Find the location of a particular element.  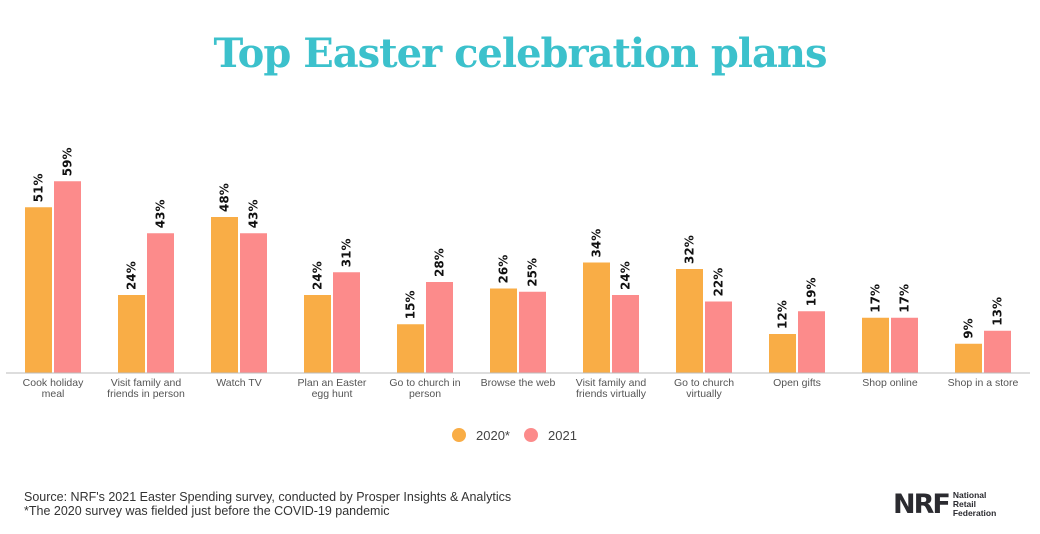

category-label: person is located at coordinates (425, 394).